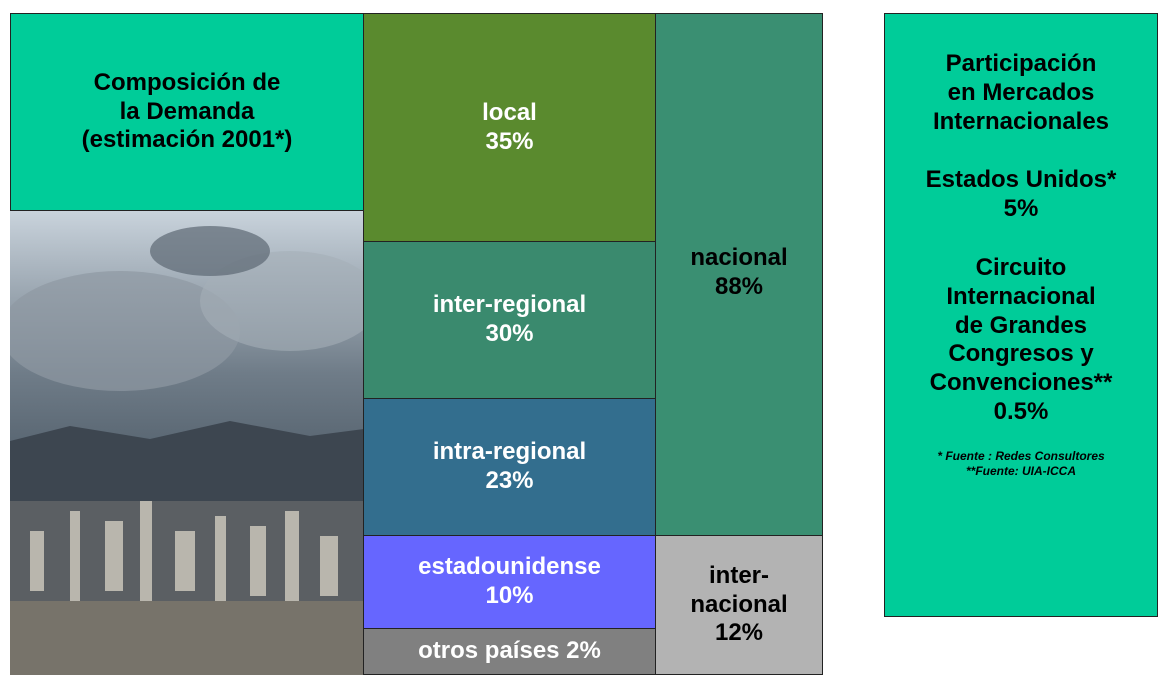 This screenshot has width=1161, height=675. Describe the element at coordinates (1021, 92) in the screenshot. I see `panel-heading: en Mercados` at that location.